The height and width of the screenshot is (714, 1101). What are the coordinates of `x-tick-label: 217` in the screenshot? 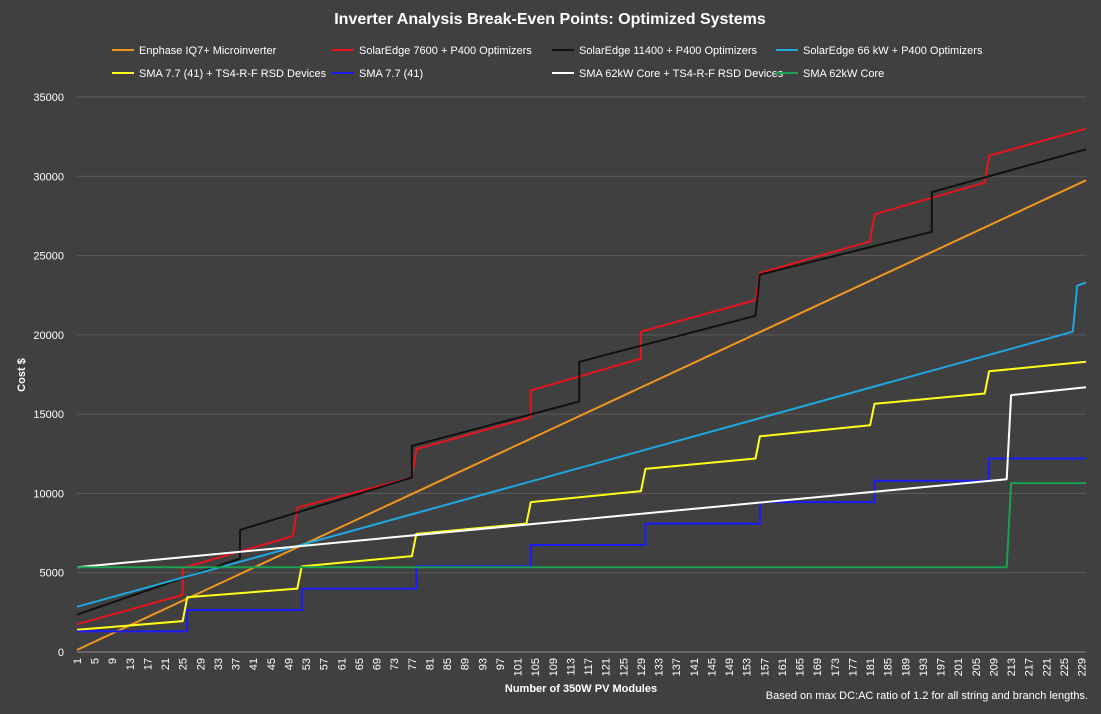 It's located at (1030, 667).